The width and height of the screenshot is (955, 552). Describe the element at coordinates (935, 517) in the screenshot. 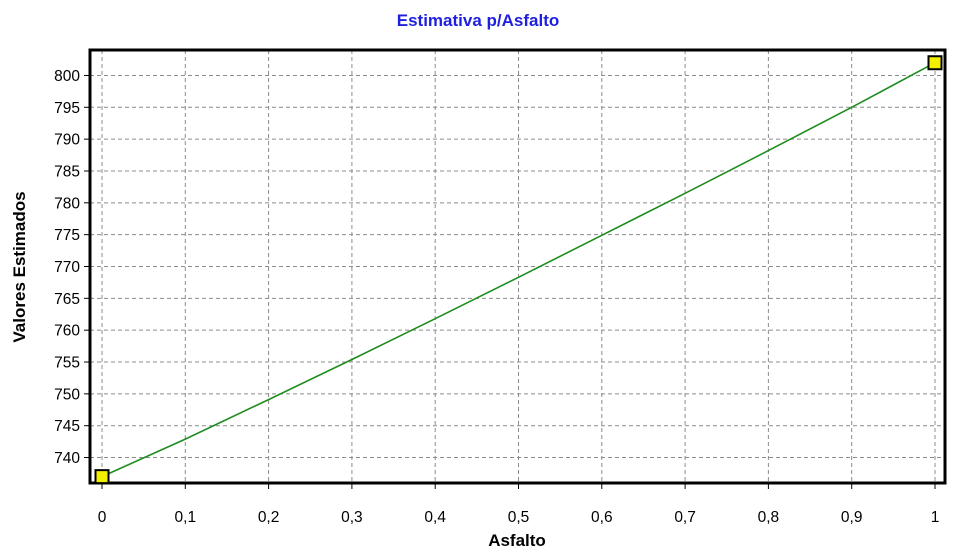

I see `x-tick-label: 1` at that location.